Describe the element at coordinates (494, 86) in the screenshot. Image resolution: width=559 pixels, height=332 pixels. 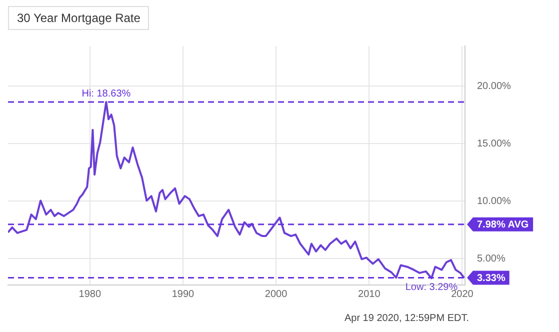
I see `y-tick-label: 20.00%` at that location.